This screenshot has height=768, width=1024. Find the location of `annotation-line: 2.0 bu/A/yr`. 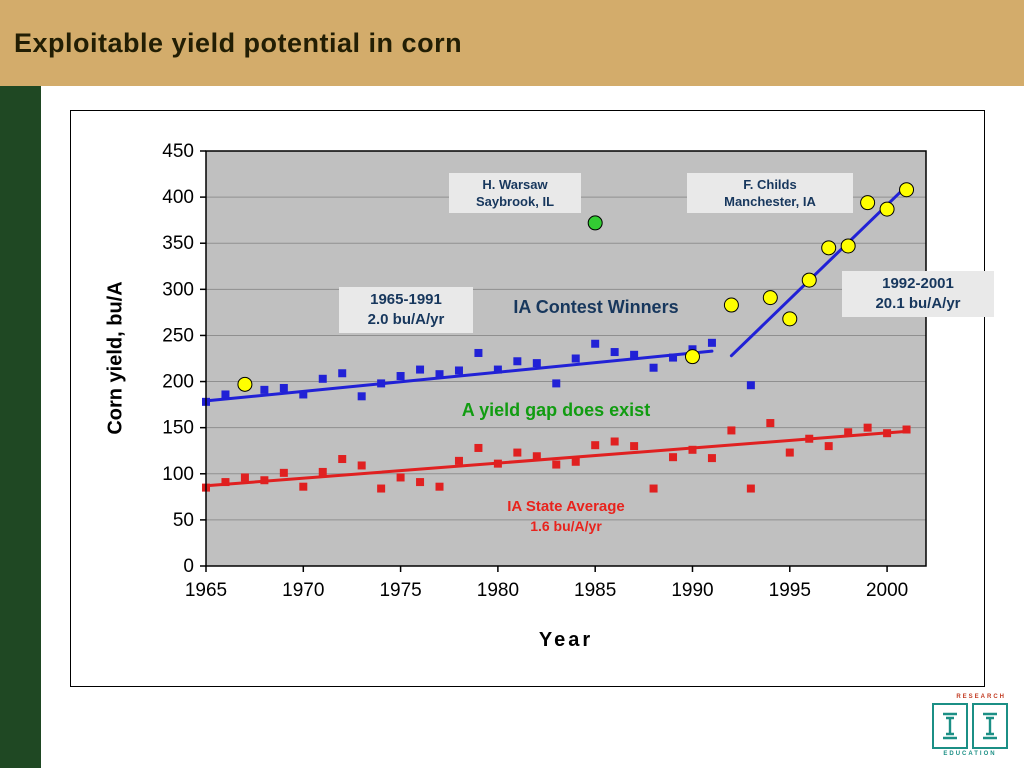

annotation-line: 2.0 bu/A/yr is located at coordinates (406, 319).